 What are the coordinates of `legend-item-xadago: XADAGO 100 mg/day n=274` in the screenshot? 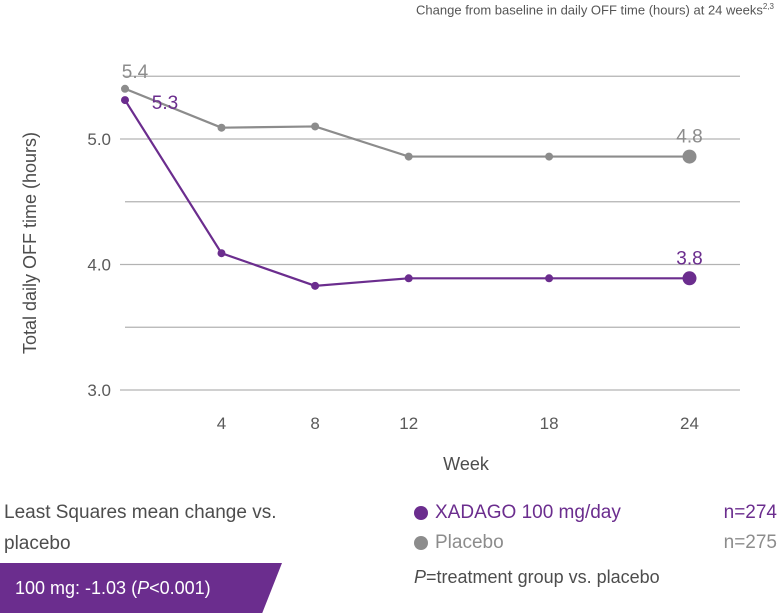 It's located at (595, 513).